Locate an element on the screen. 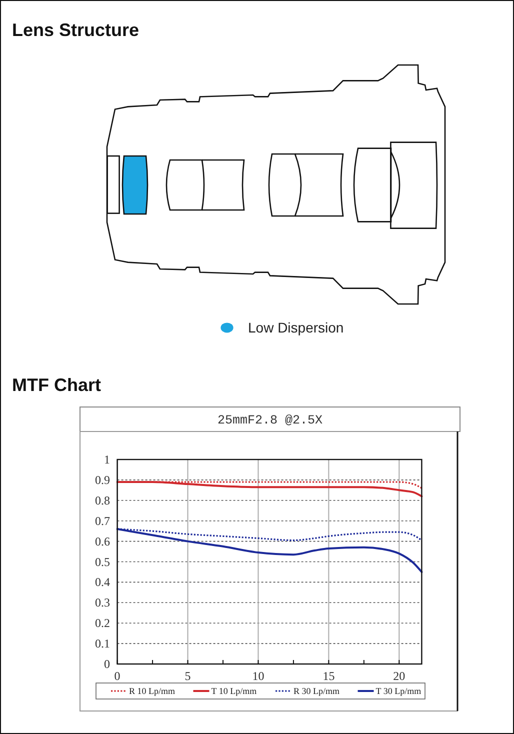  x-tick-label: 20 is located at coordinates (399, 676).